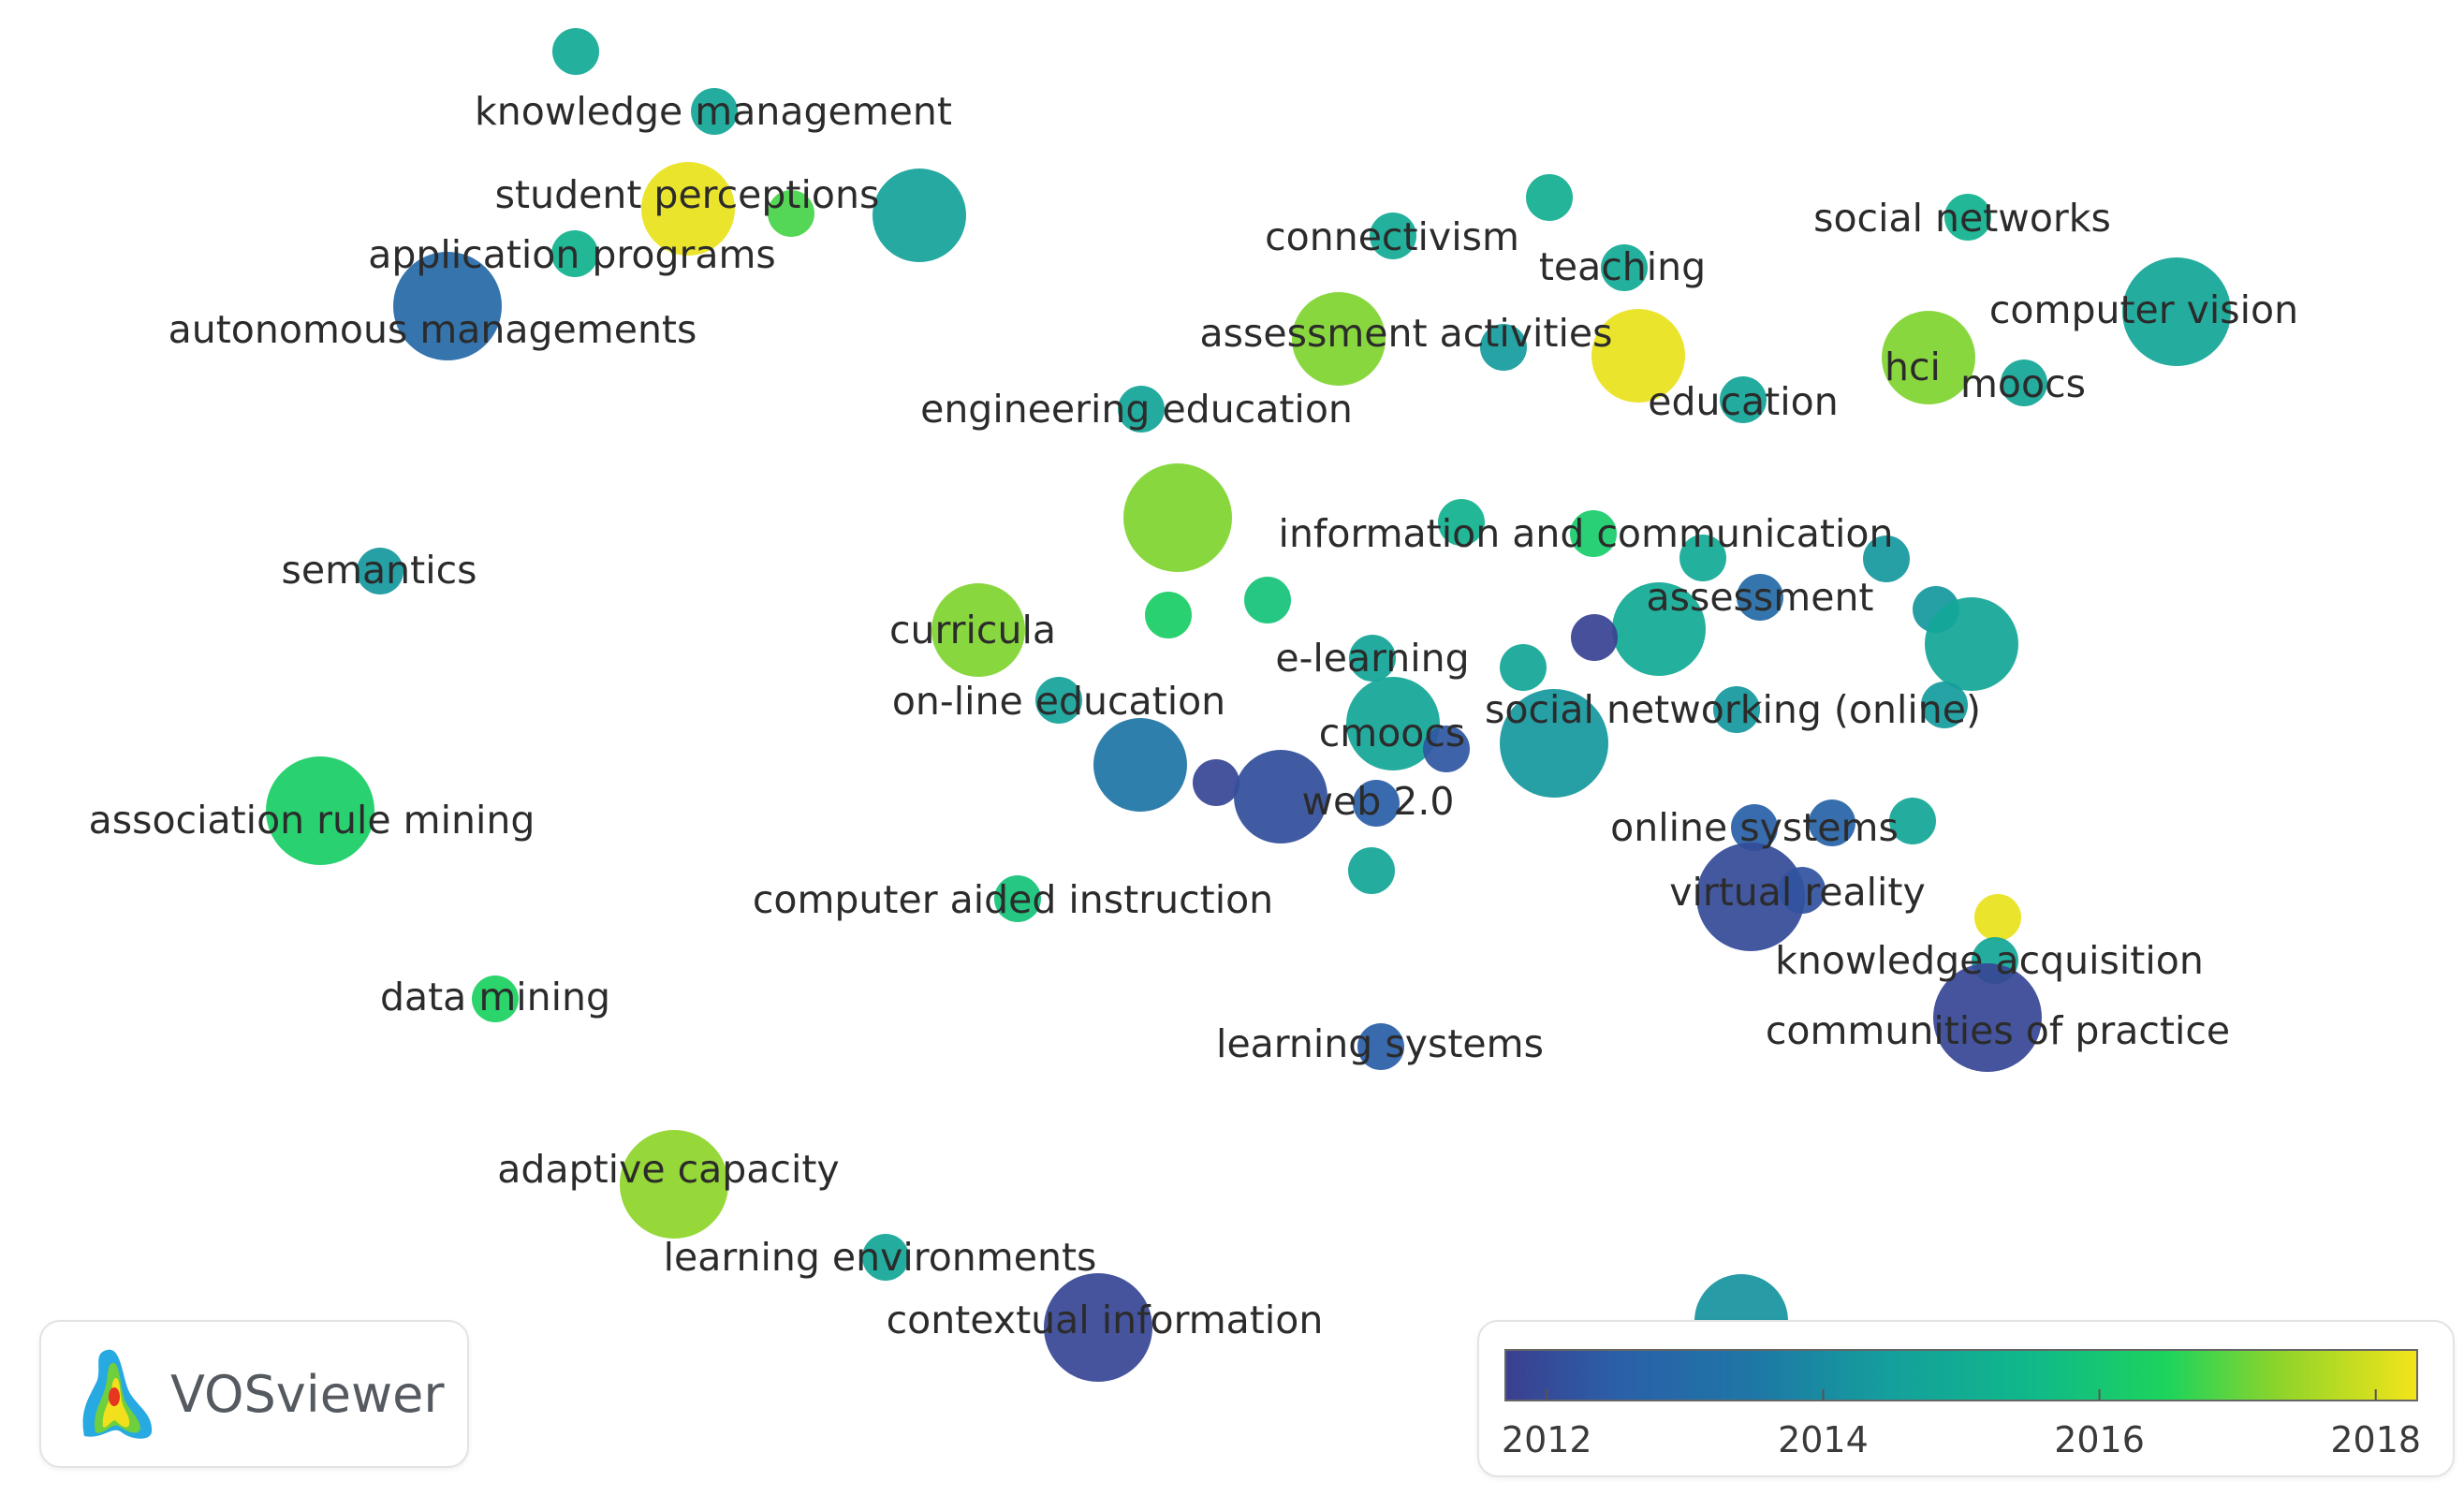 Image resolution: width=2464 pixels, height=1496 pixels. What do you see at coordinates (1961, 1375) in the screenshot?
I see `color-scale-bar` at bounding box center [1961, 1375].